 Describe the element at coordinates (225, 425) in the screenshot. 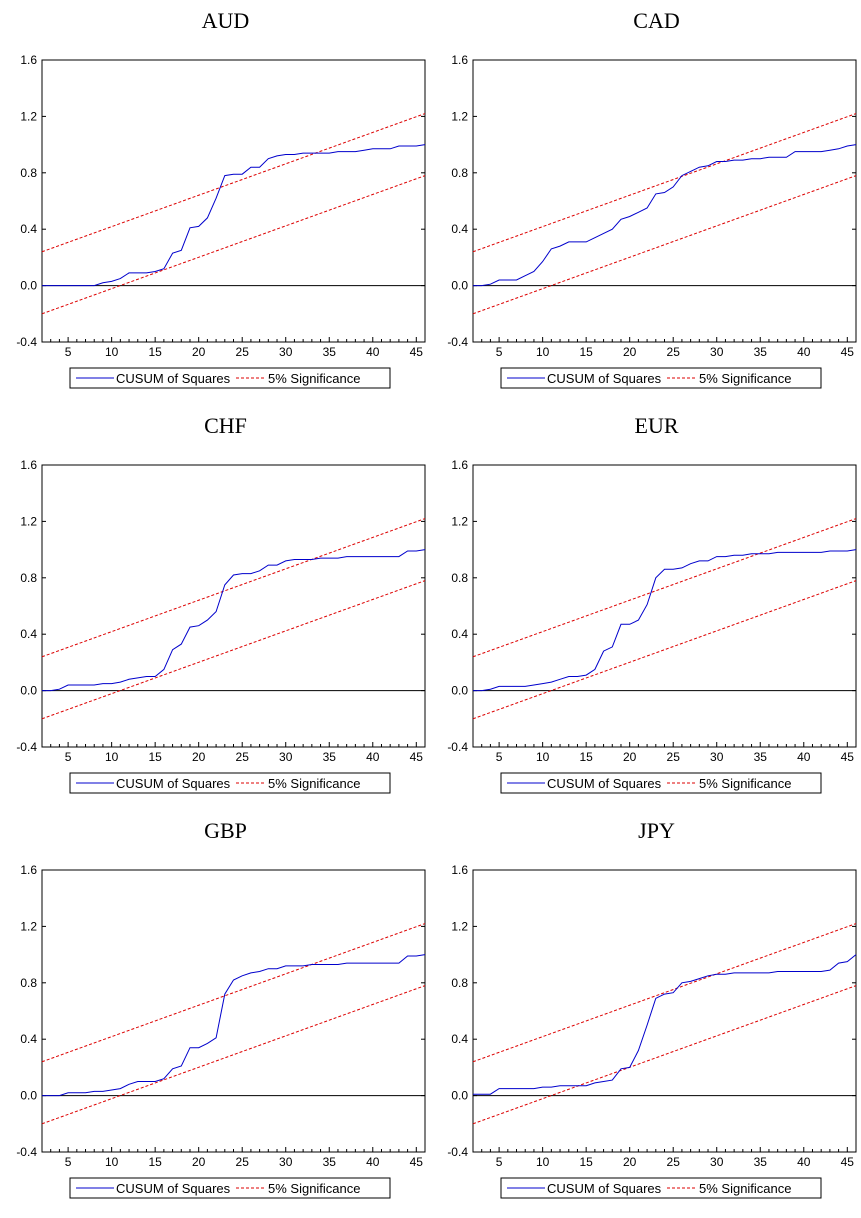

I see `chart-title: CHF` at that location.